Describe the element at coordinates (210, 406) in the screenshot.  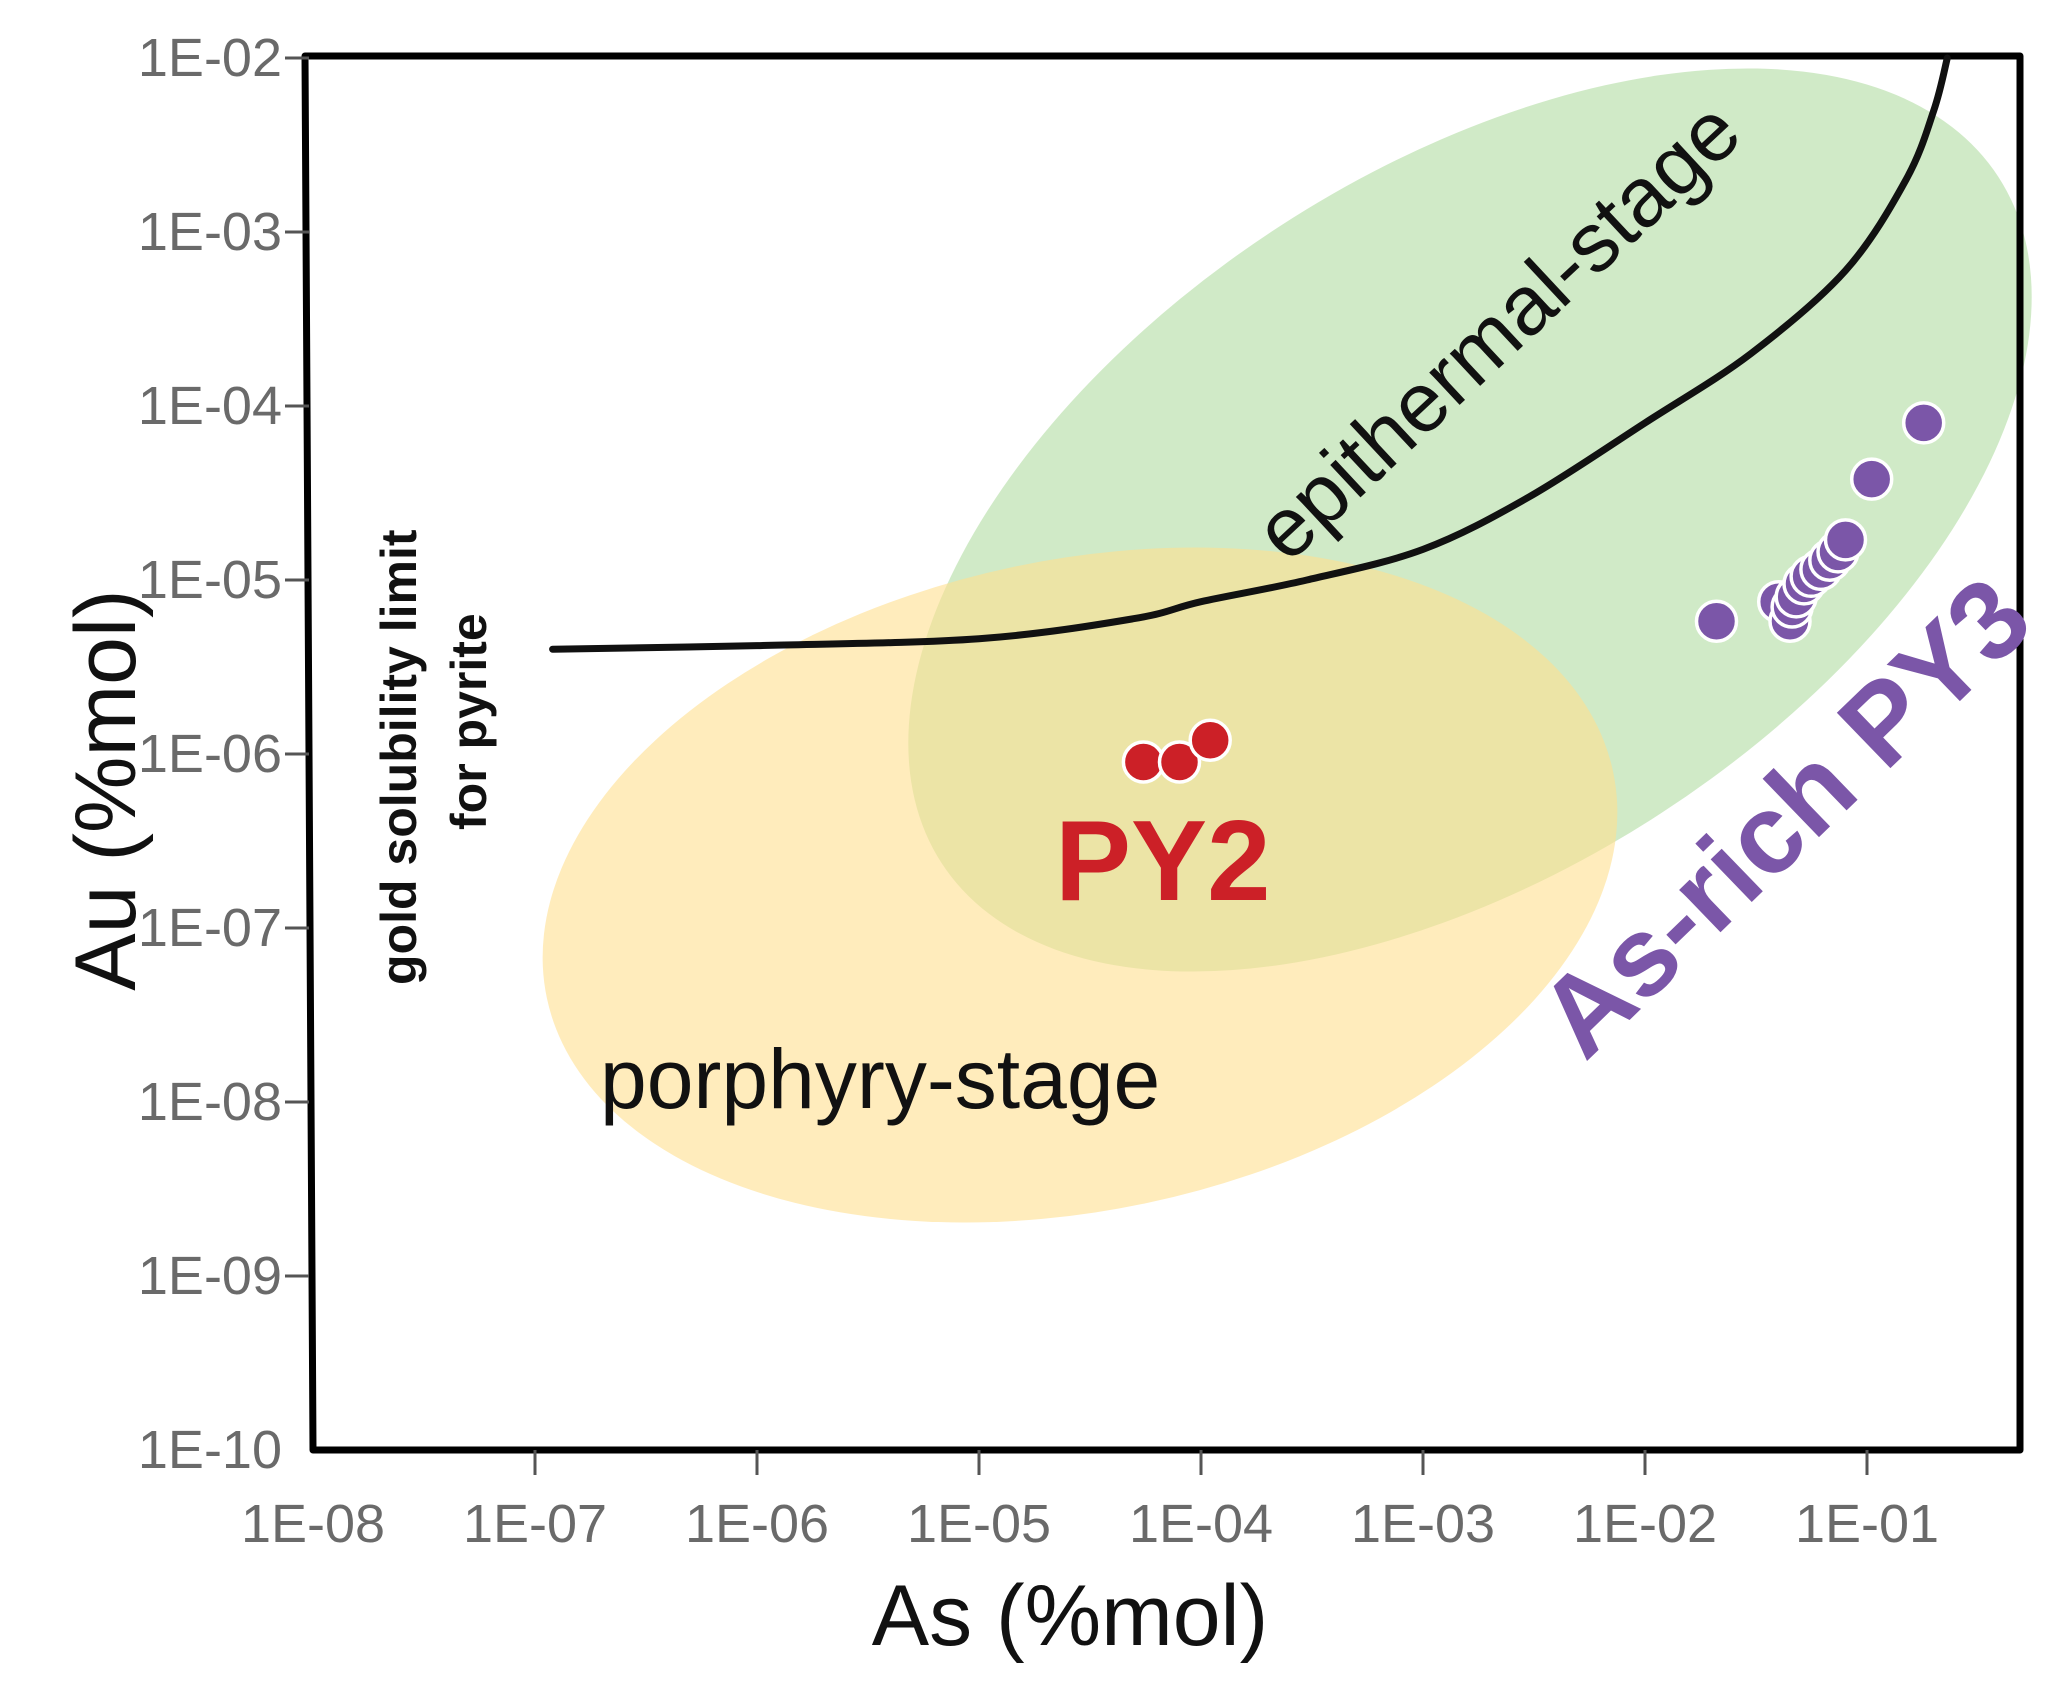
I see `y-tick-label: 1E-04` at that location.